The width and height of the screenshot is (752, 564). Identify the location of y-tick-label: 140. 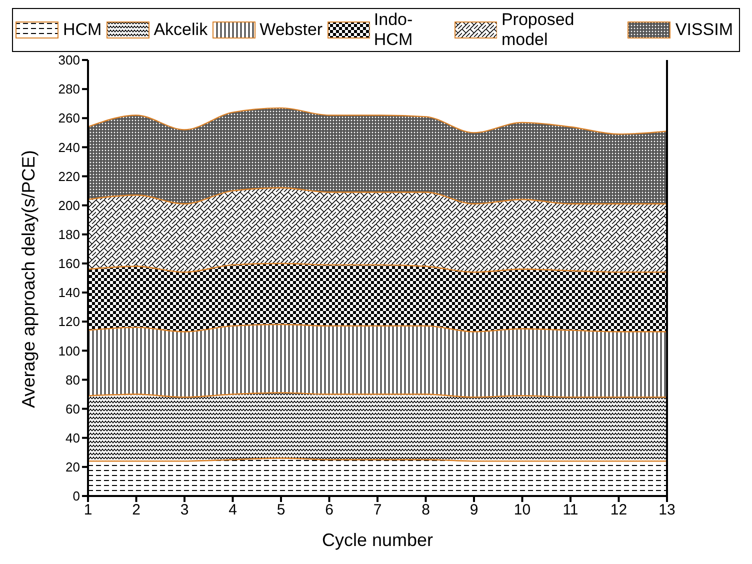
(69, 292).